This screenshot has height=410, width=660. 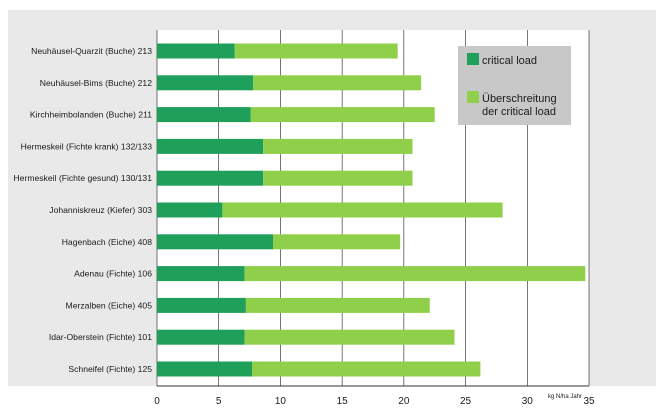 I want to click on x-tick-label: 20, so click(x=404, y=401).